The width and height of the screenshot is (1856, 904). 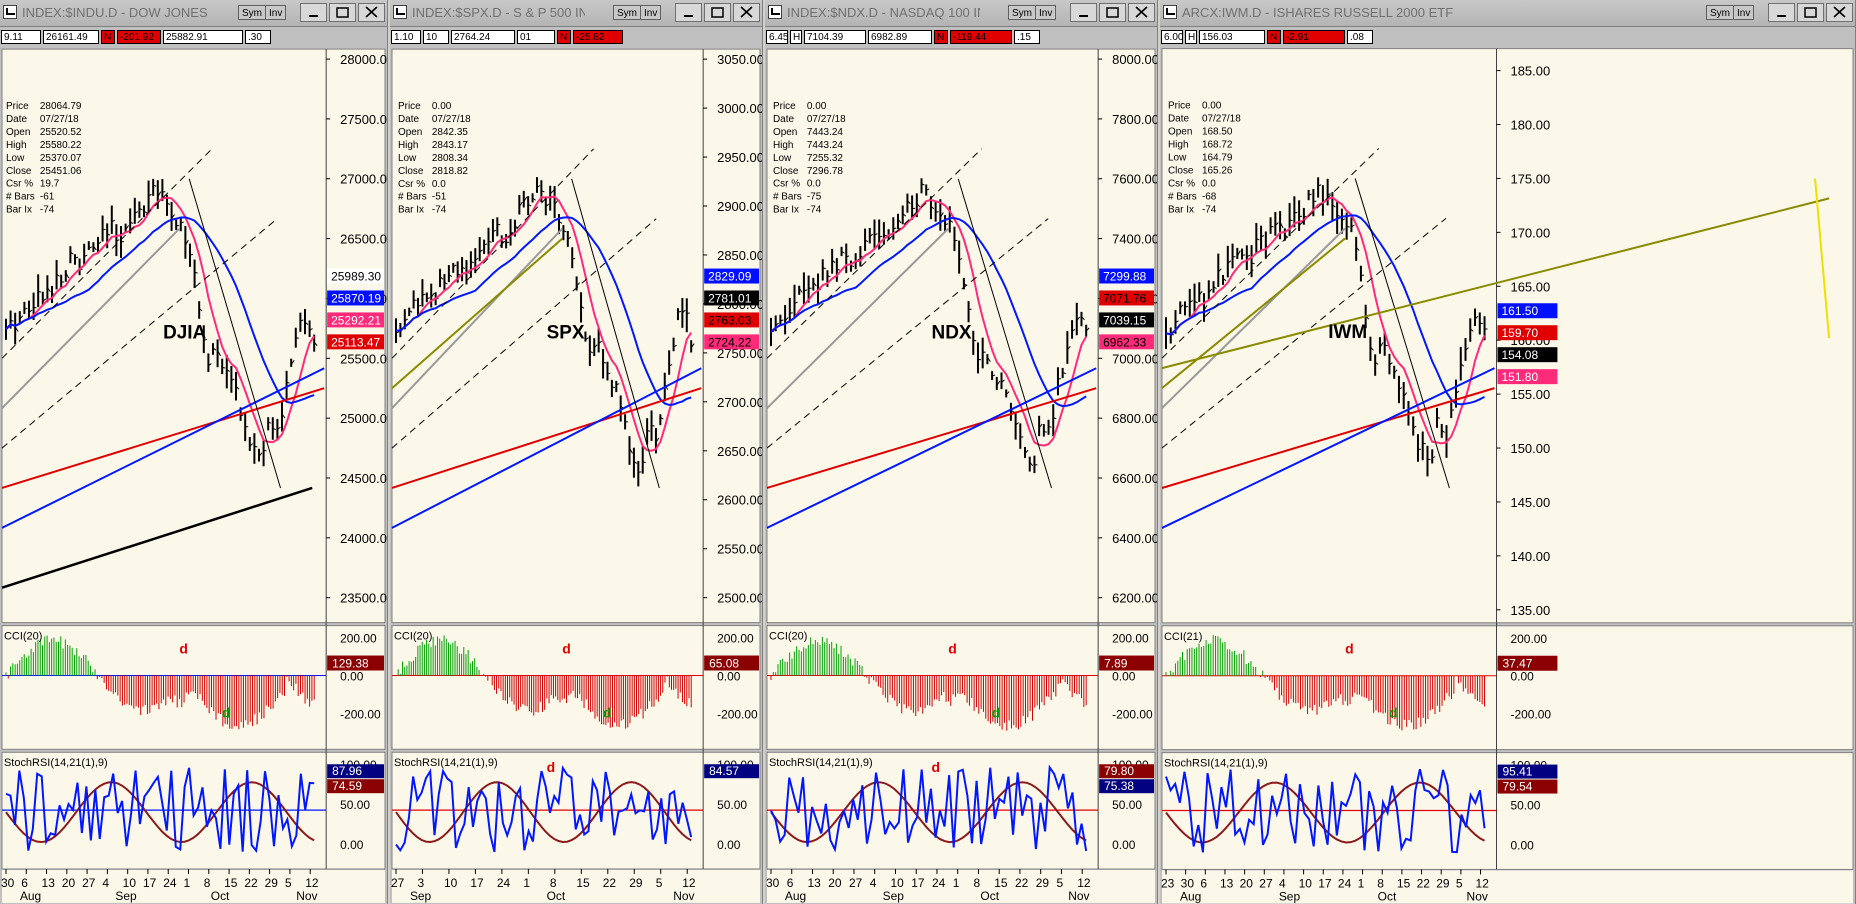 What do you see at coordinates (883, 12) in the screenshot?
I see `window-title: INDEX:$NDX.D - NASDAQ 100 INDEX` at bounding box center [883, 12].